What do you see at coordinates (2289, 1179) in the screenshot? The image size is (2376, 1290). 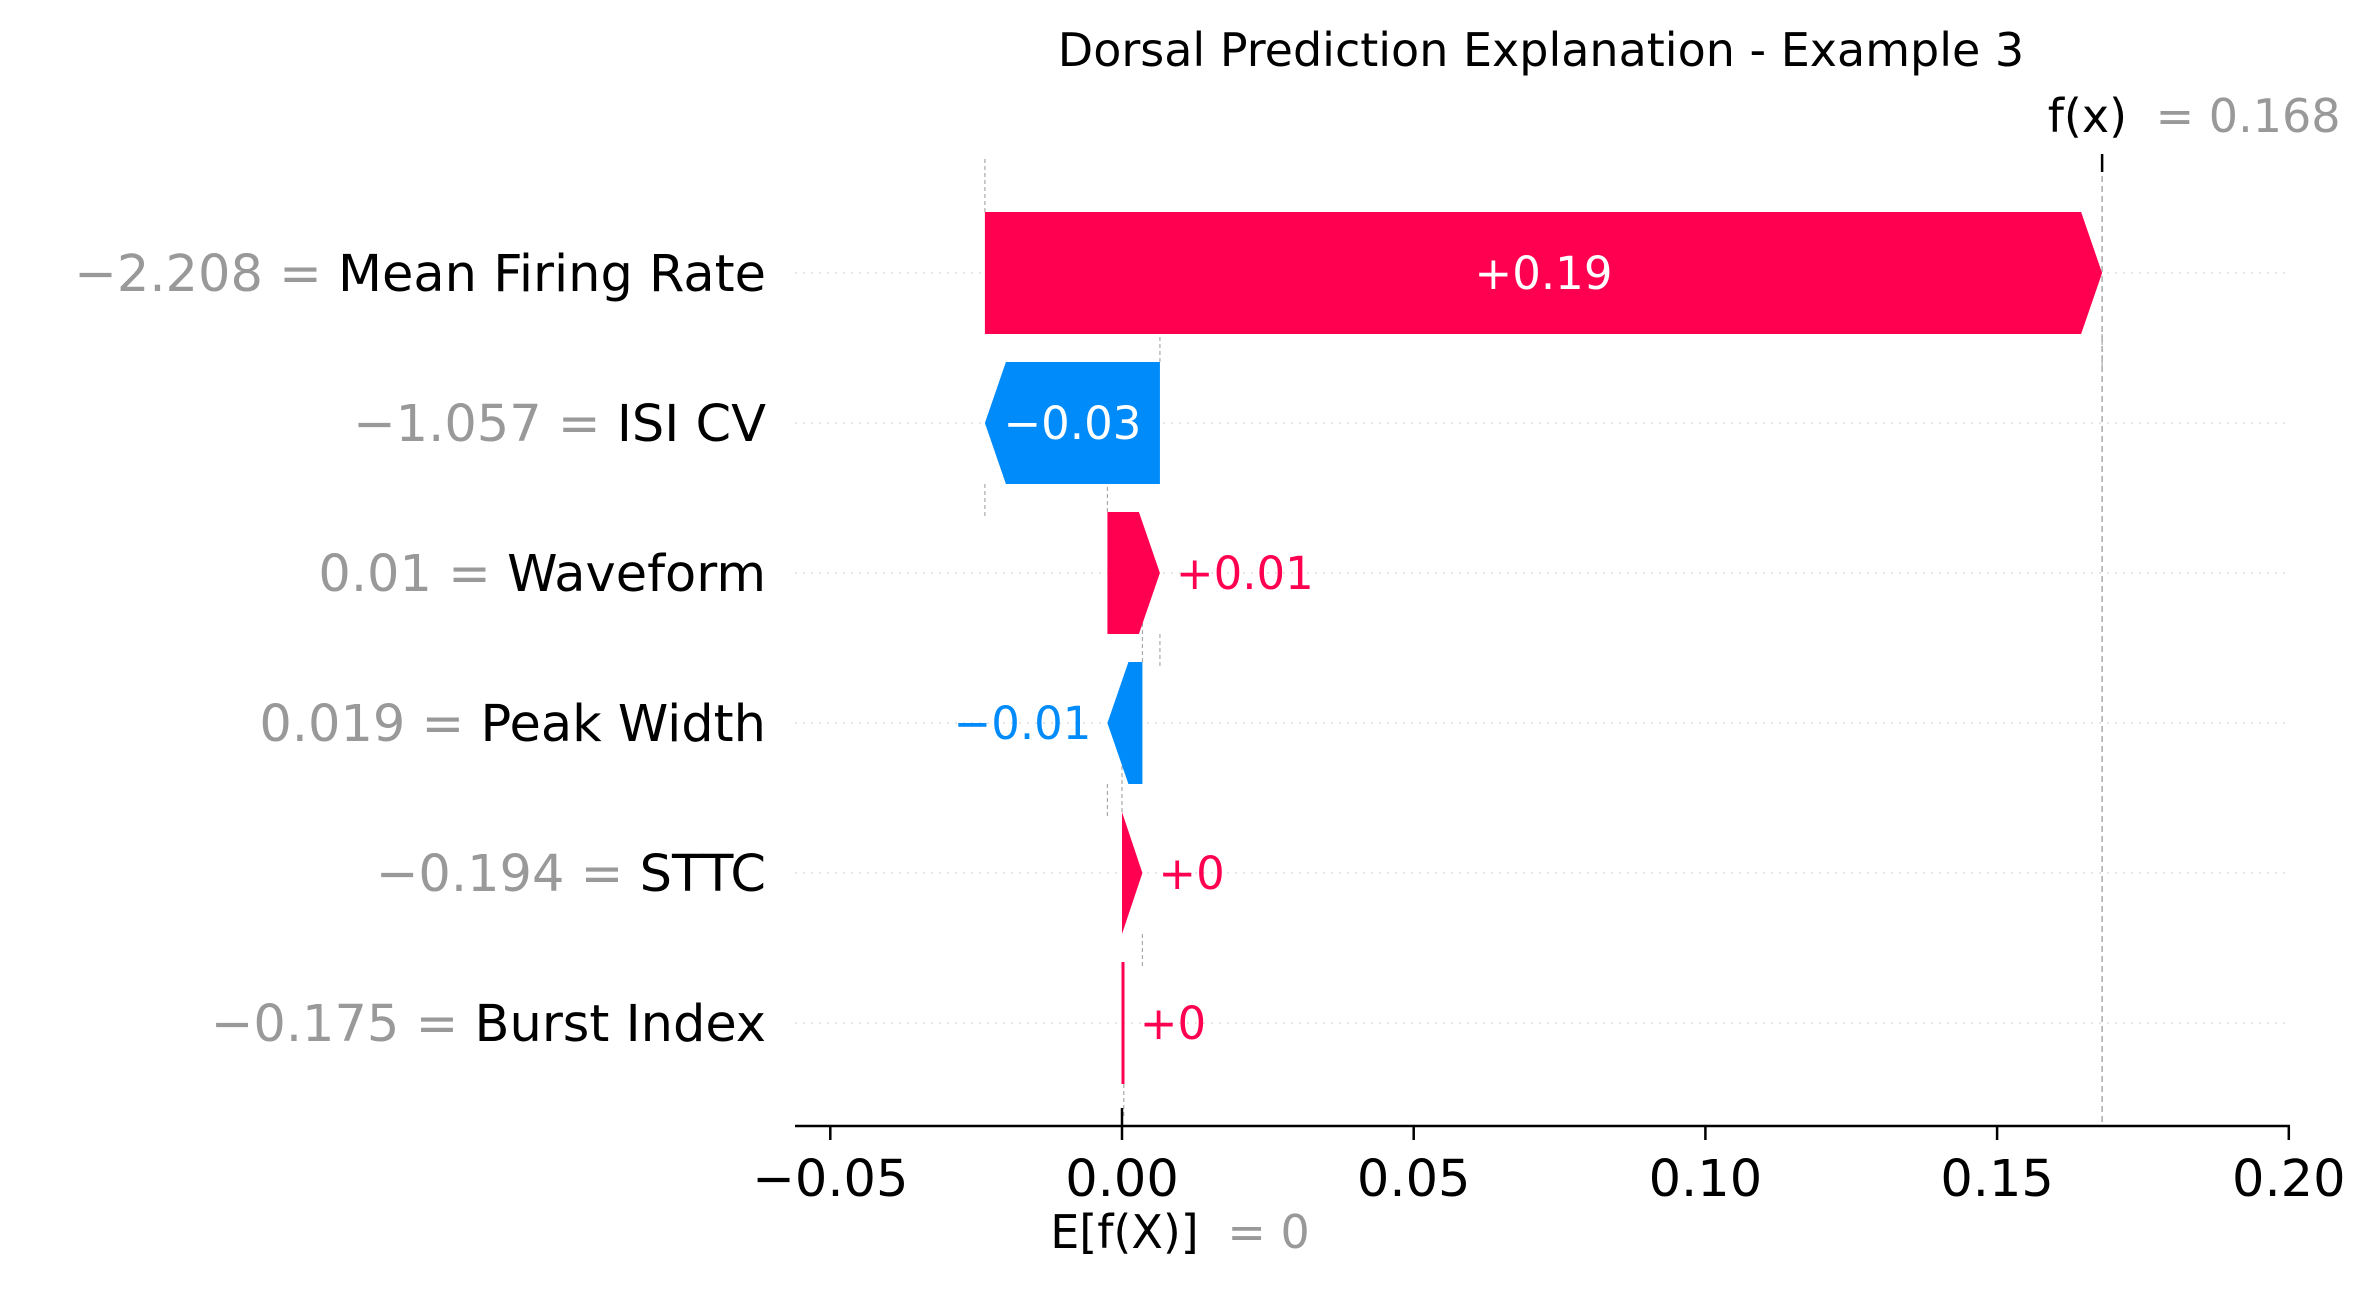 I see `x-tick-label: 0.20` at bounding box center [2289, 1179].